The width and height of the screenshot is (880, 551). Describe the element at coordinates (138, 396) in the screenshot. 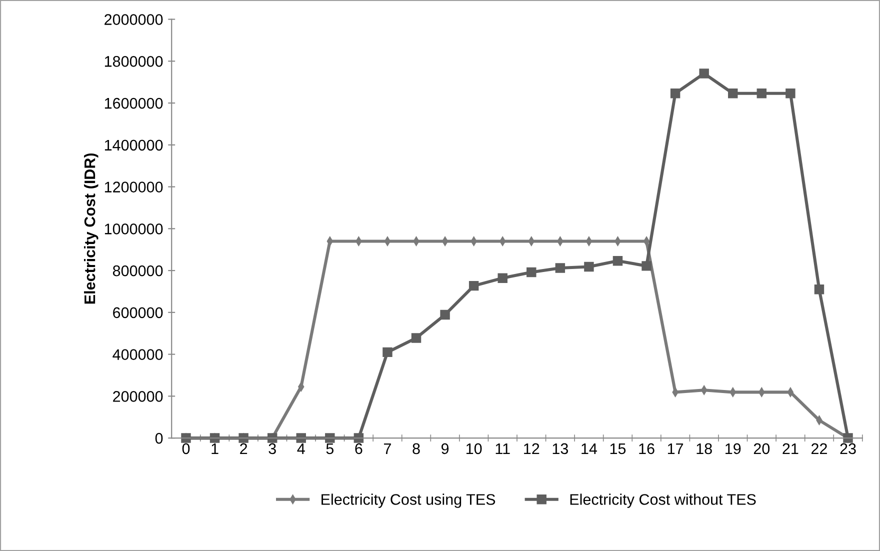

I see `y-tick-label: 200000` at that location.